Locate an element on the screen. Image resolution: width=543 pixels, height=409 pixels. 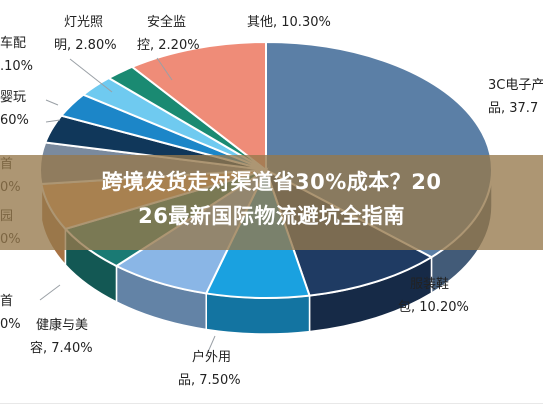
pie-side-户外用品 is located at coordinates (258, 313).